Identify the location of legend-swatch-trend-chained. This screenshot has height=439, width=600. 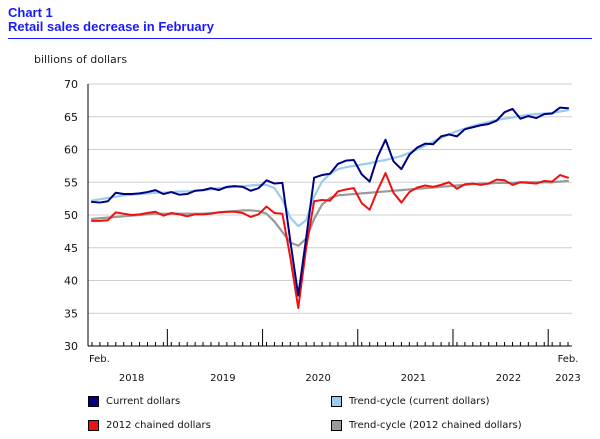
(336, 425).